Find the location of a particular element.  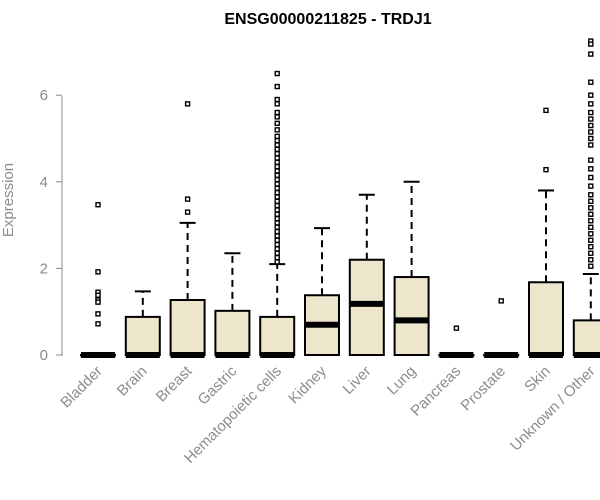

x-label-prostate: Prostate is located at coordinates (483, 389).